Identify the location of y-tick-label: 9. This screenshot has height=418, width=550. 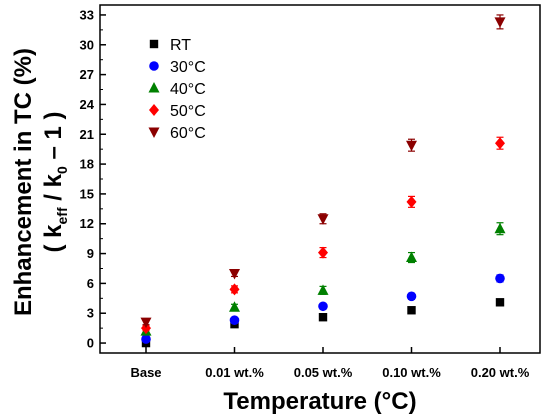
(90, 253).